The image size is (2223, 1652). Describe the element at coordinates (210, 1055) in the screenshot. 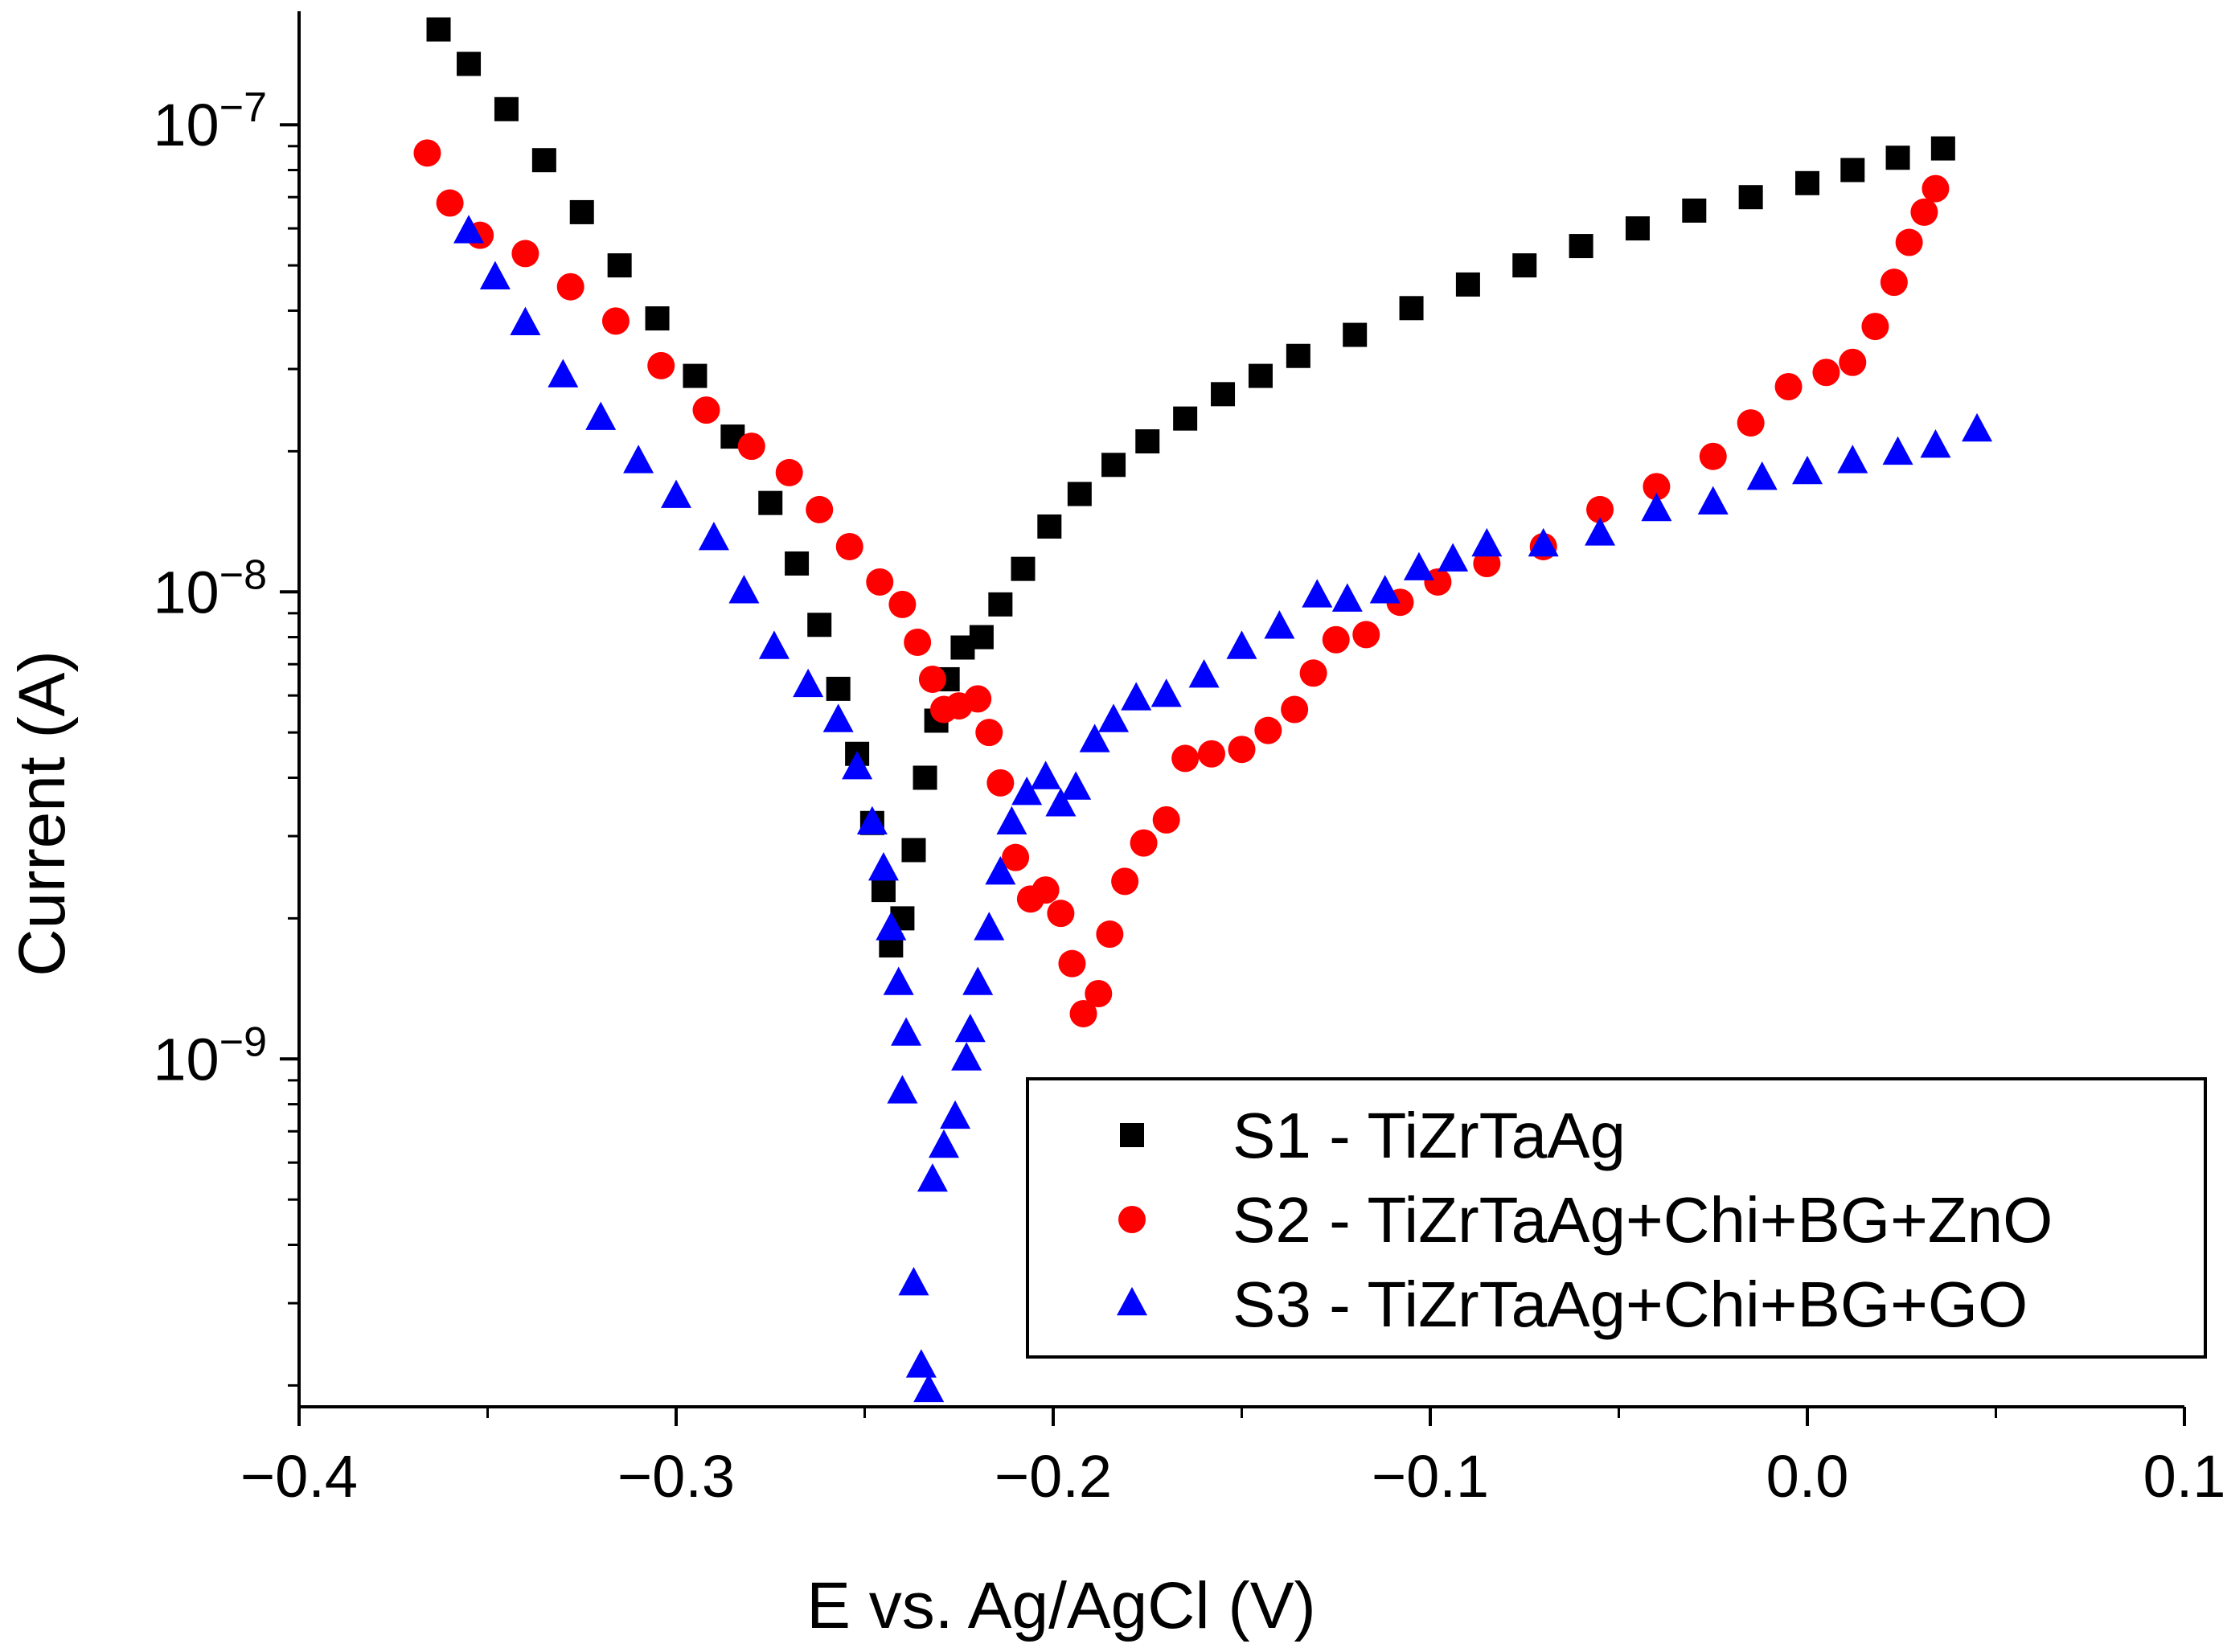

I see `y-tick-label: 10⁻⁹` at that location.